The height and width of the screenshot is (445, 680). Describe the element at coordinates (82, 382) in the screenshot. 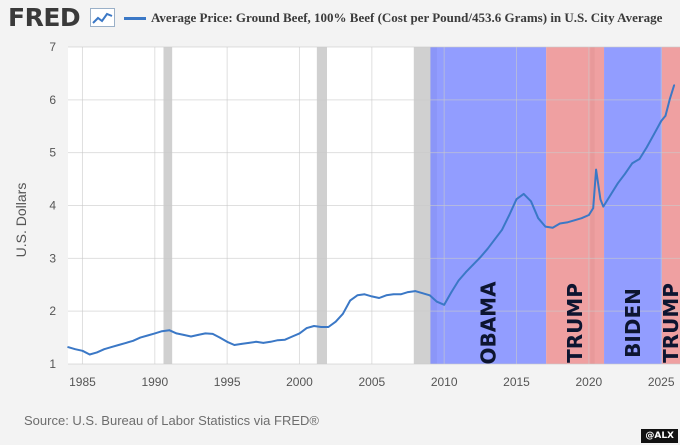

I see `x-tick-label-0: 1985` at that location.